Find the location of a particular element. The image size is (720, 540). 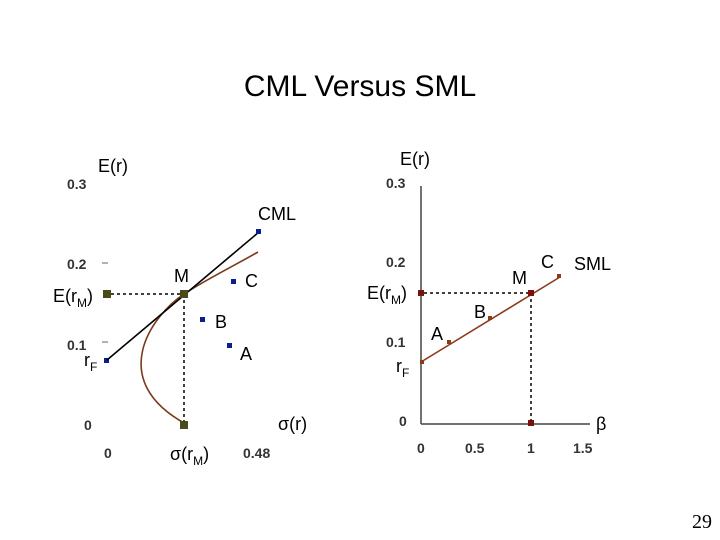

sml-label: SML is located at coordinates (592, 264).